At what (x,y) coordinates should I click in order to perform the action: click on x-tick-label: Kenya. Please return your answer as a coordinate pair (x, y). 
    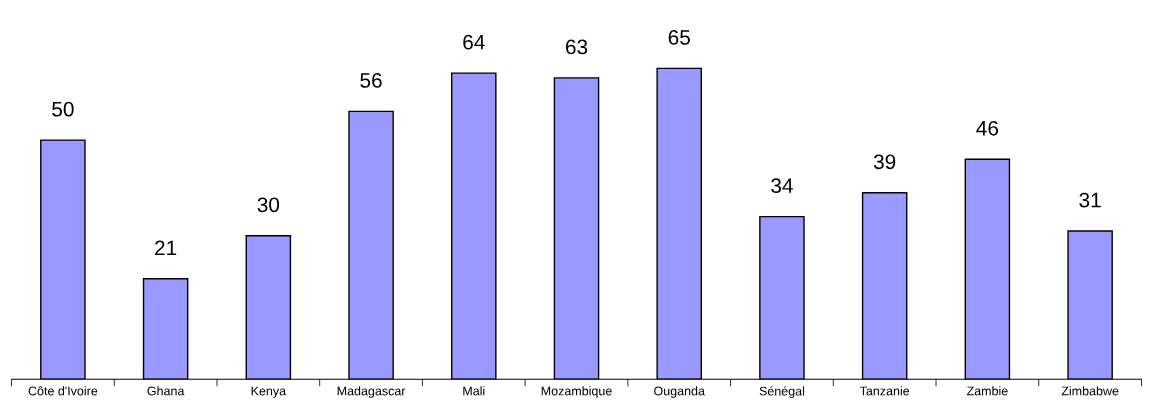
    Looking at the image, I should click on (269, 392).